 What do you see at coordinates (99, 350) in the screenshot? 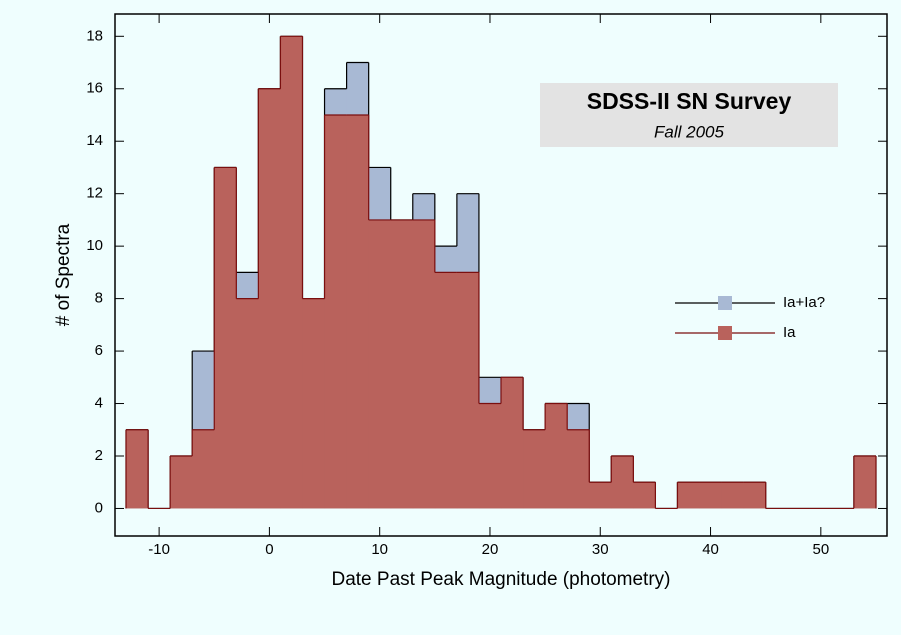
I see `y-tick-label: 6` at bounding box center [99, 350].